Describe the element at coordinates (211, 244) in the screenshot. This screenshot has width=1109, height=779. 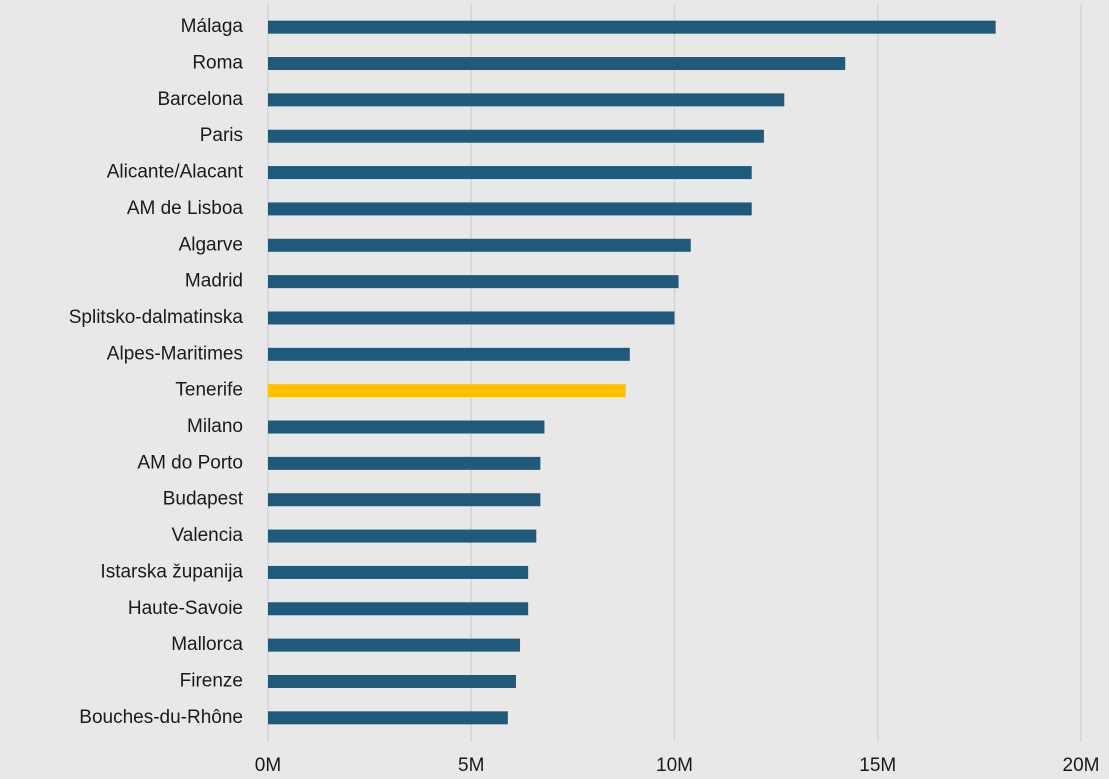
I see `y-tick-label: Algarve` at that location.